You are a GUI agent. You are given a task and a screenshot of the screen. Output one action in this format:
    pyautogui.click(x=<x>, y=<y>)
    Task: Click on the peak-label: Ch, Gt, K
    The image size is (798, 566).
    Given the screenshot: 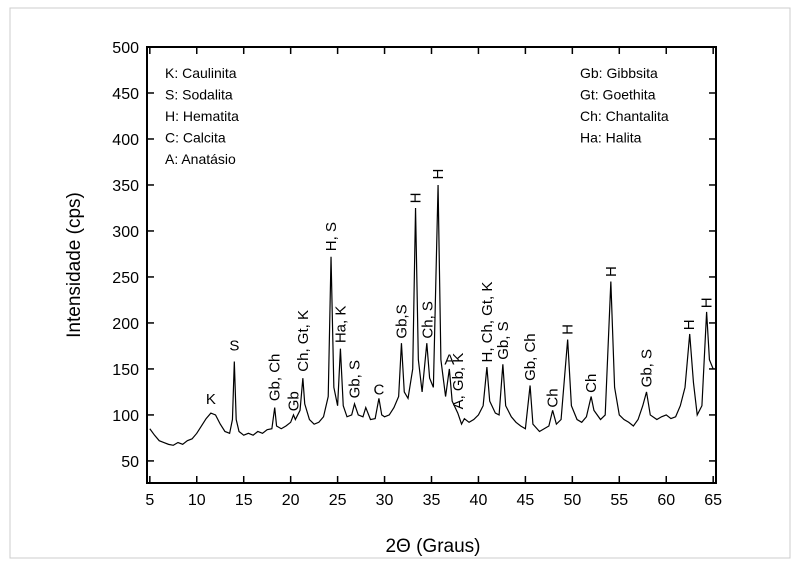 What is the action you would take?
    pyautogui.click(x=303, y=341)
    